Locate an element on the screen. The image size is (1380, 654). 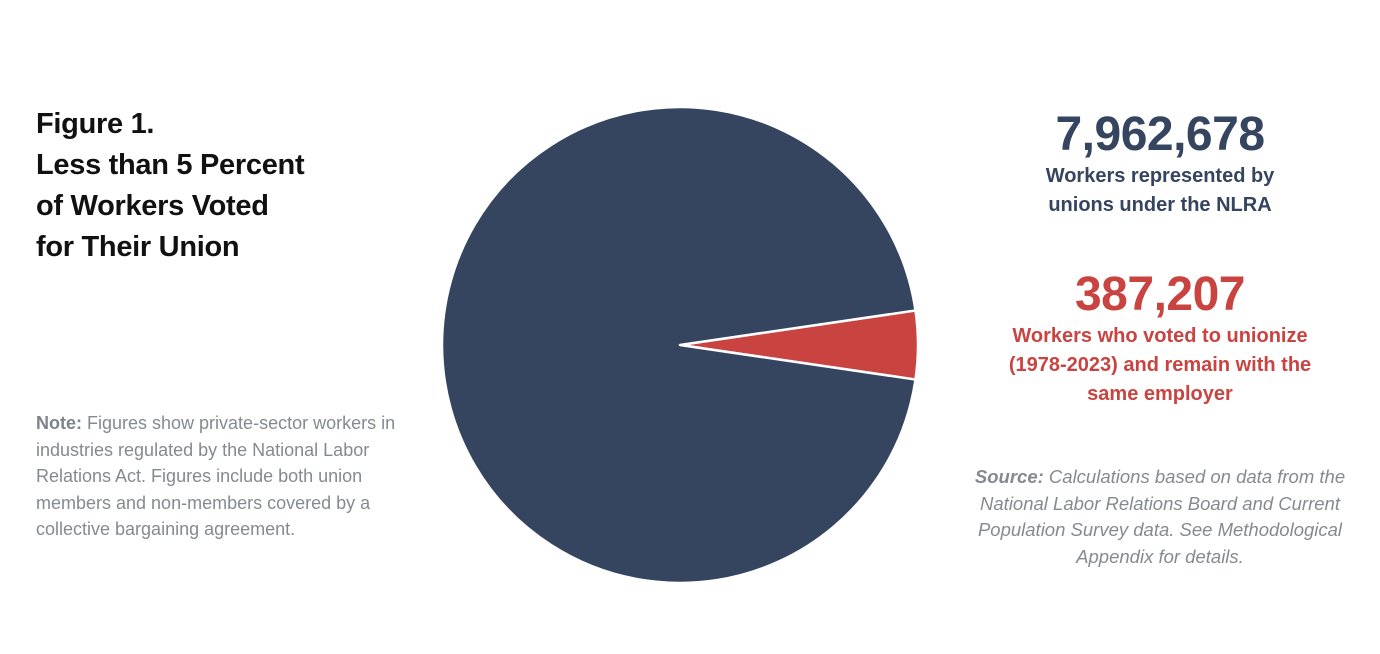
represented-label-line: unions under the NLRA is located at coordinates (1160, 205).